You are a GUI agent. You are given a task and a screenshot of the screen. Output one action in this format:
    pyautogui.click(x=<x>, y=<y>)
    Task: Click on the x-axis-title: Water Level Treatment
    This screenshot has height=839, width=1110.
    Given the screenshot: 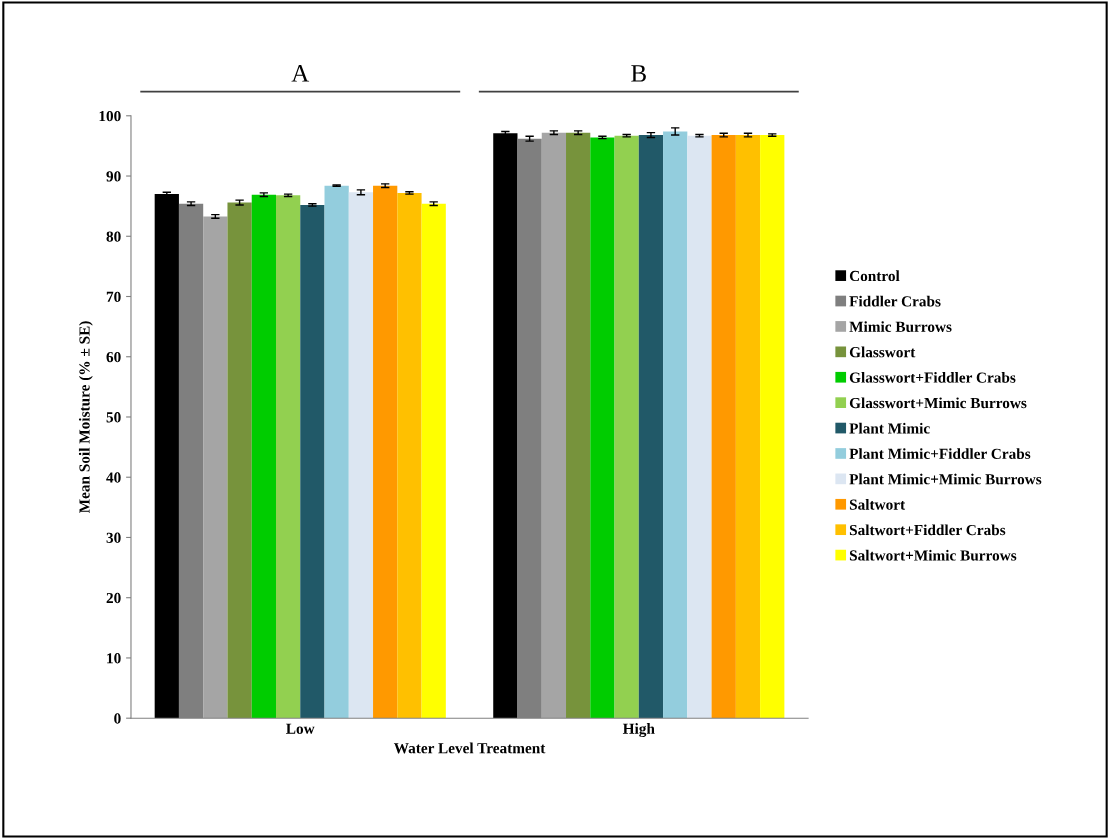 What is the action you would take?
    pyautogui.click(x=469, y=748)
    